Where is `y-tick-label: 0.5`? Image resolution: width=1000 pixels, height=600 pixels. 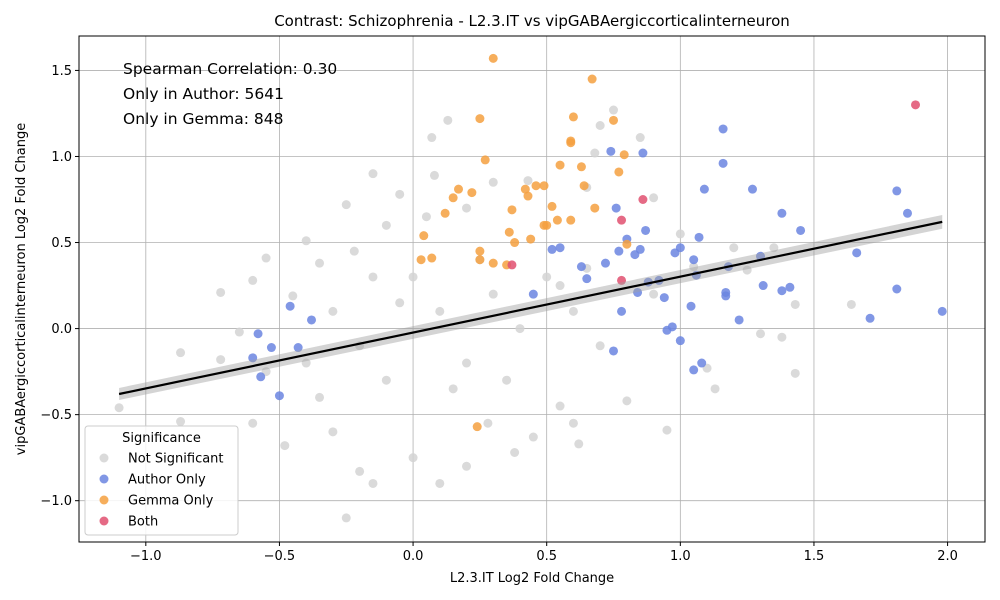 y-tick-label: 0.5 is located at coordinates (61, 243).